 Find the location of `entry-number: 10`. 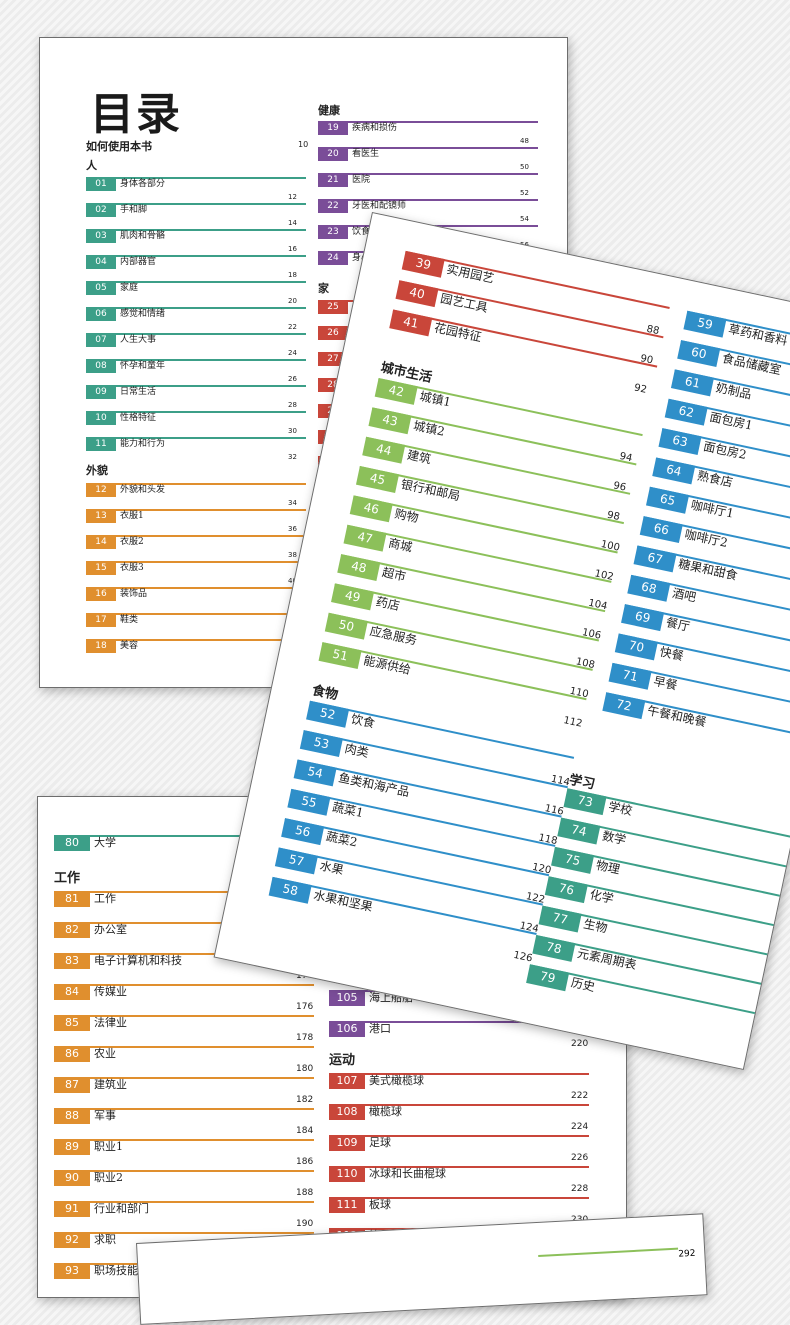

entry-number: 10 is located at coordinates (101, 418).